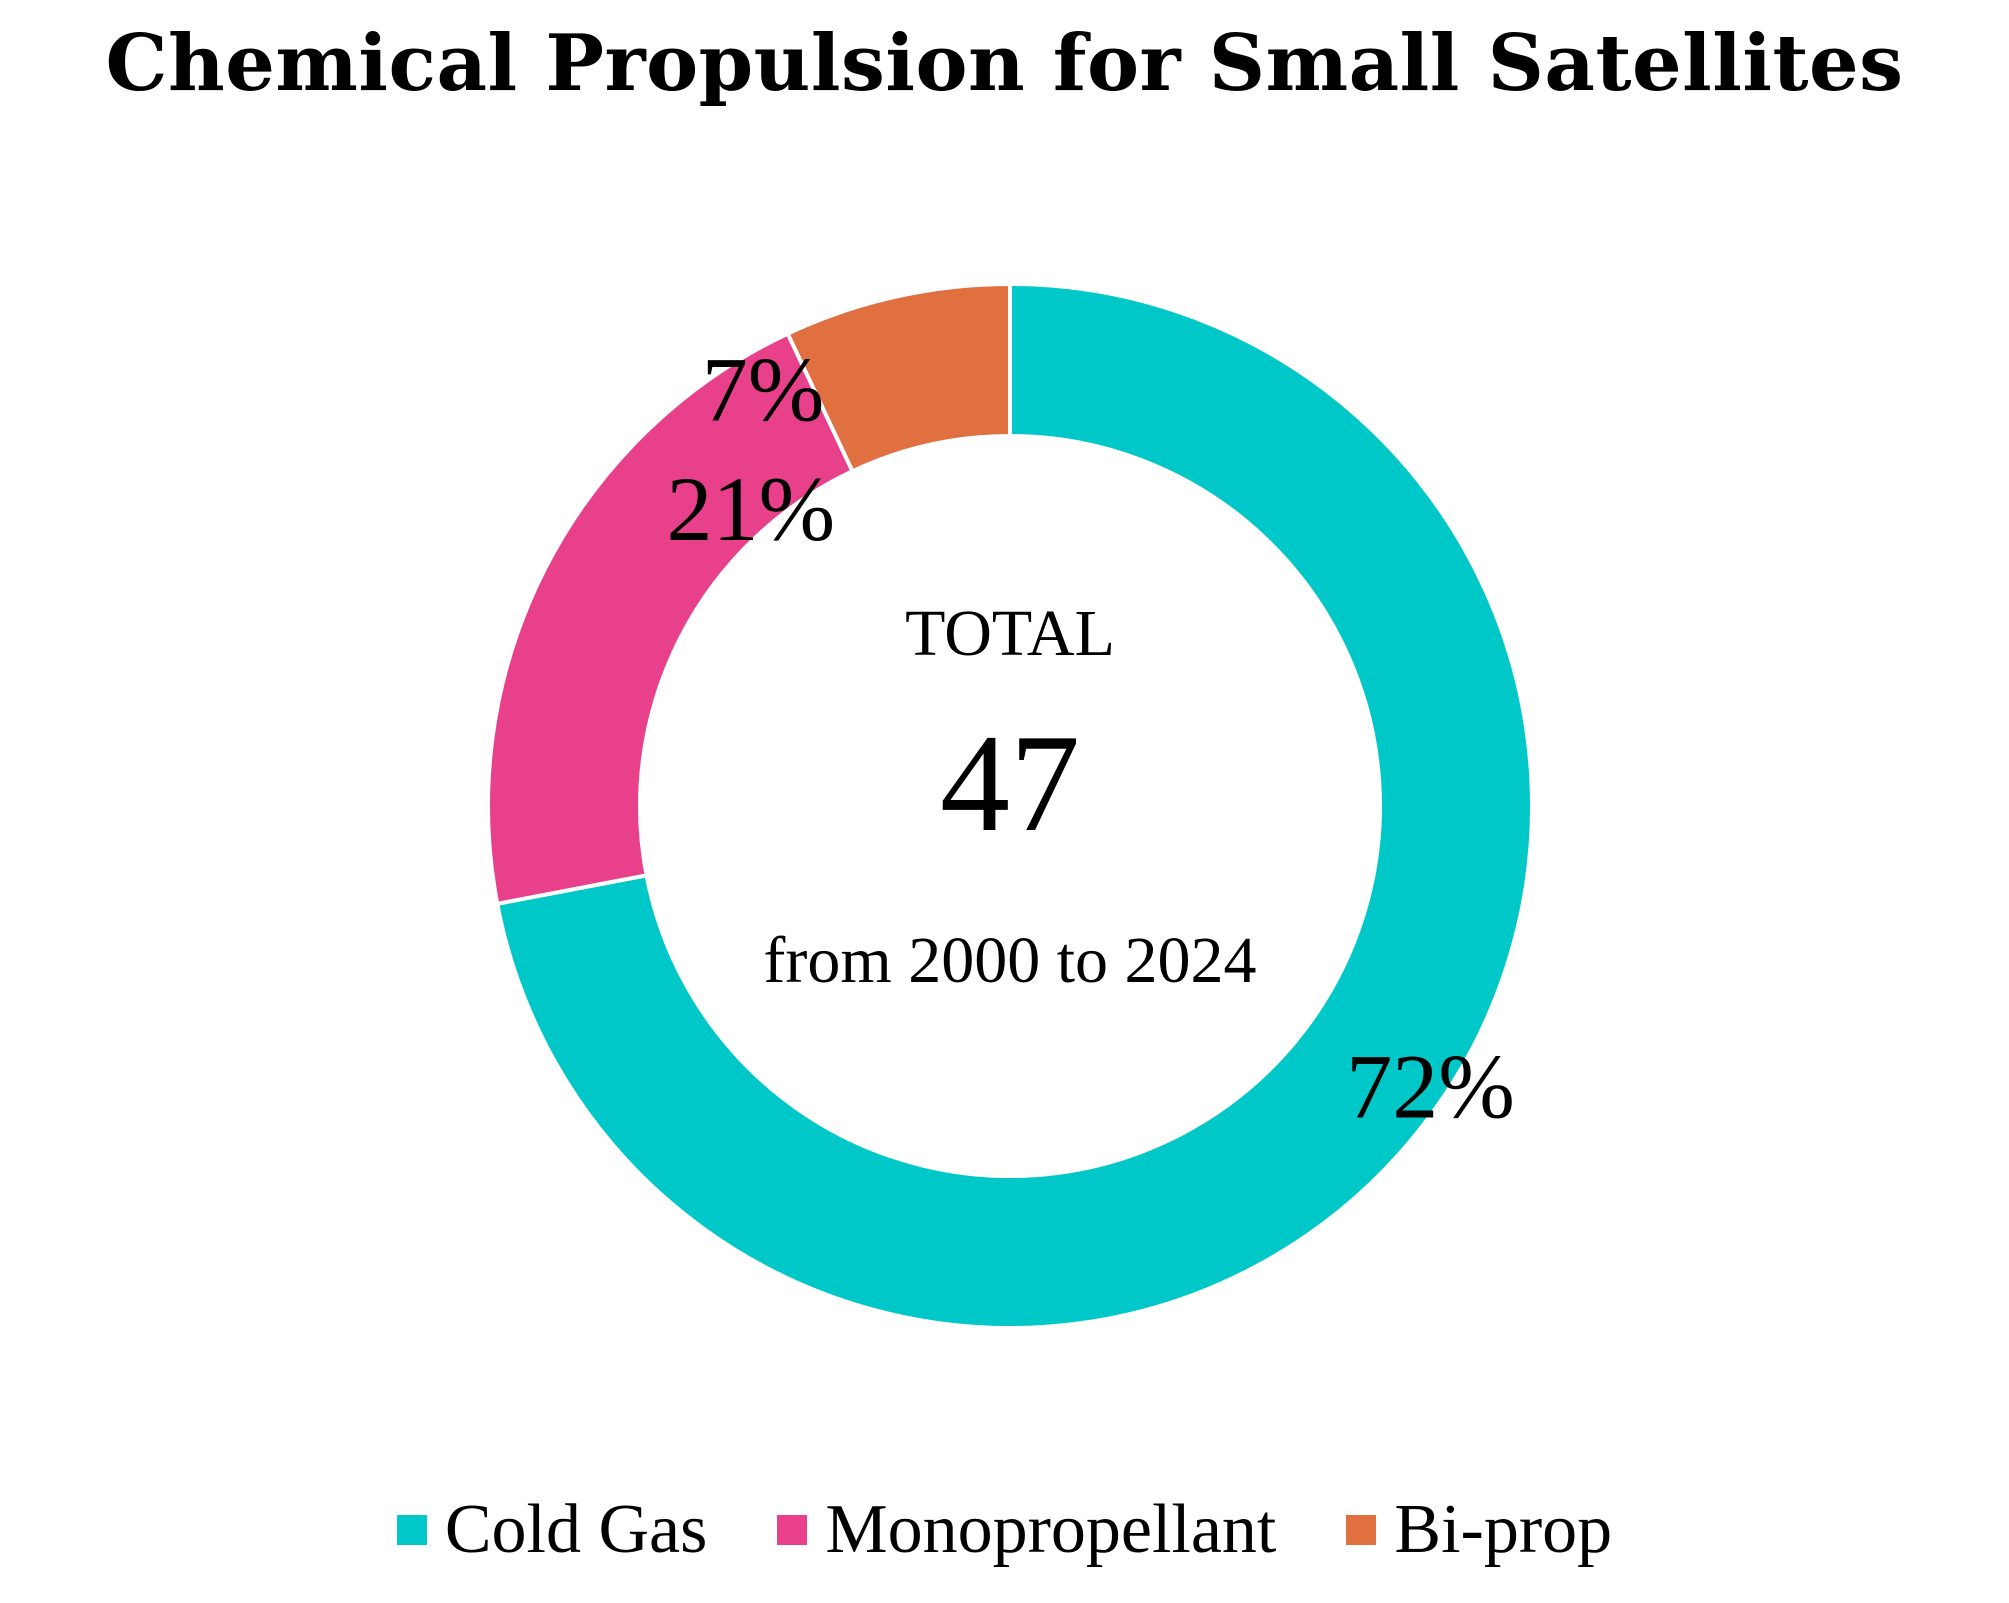  Describe the element at coordinates (1010, 633) in the screenshot. I see `center-label-top: TOTAL` at that location.